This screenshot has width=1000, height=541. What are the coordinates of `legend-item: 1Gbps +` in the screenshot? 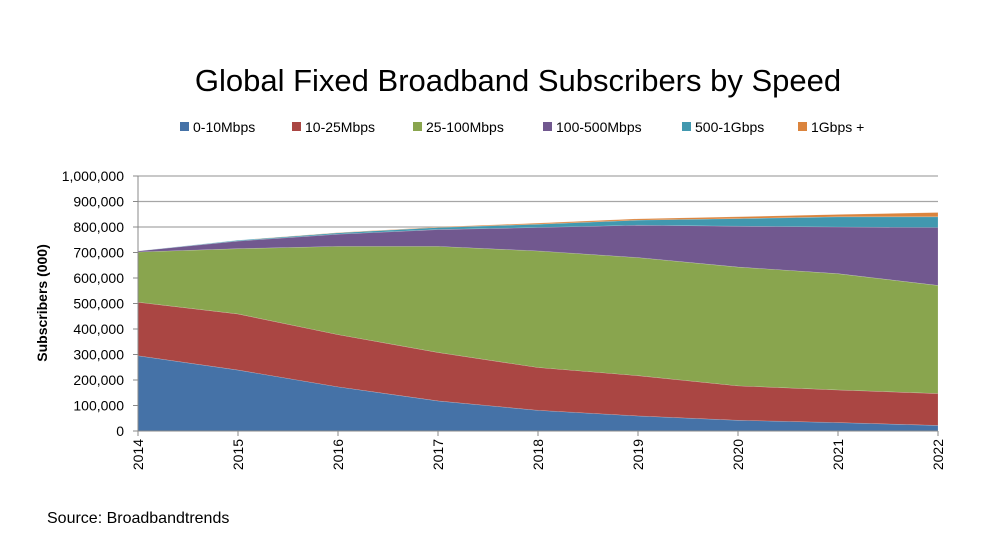 It's located at (831, 127).